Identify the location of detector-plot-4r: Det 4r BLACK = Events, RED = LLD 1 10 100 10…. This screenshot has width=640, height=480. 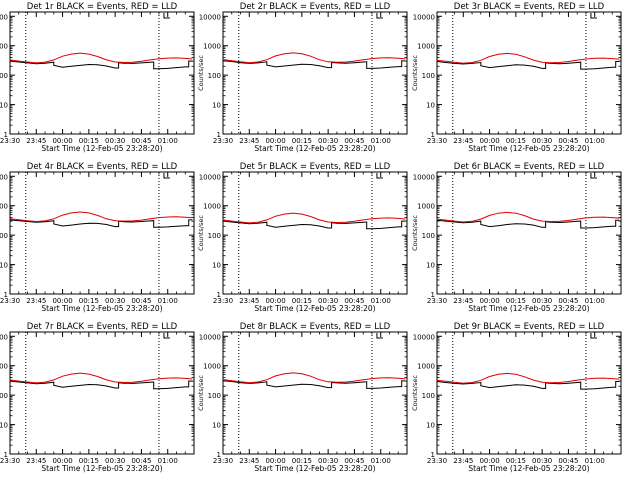
(97, 237).